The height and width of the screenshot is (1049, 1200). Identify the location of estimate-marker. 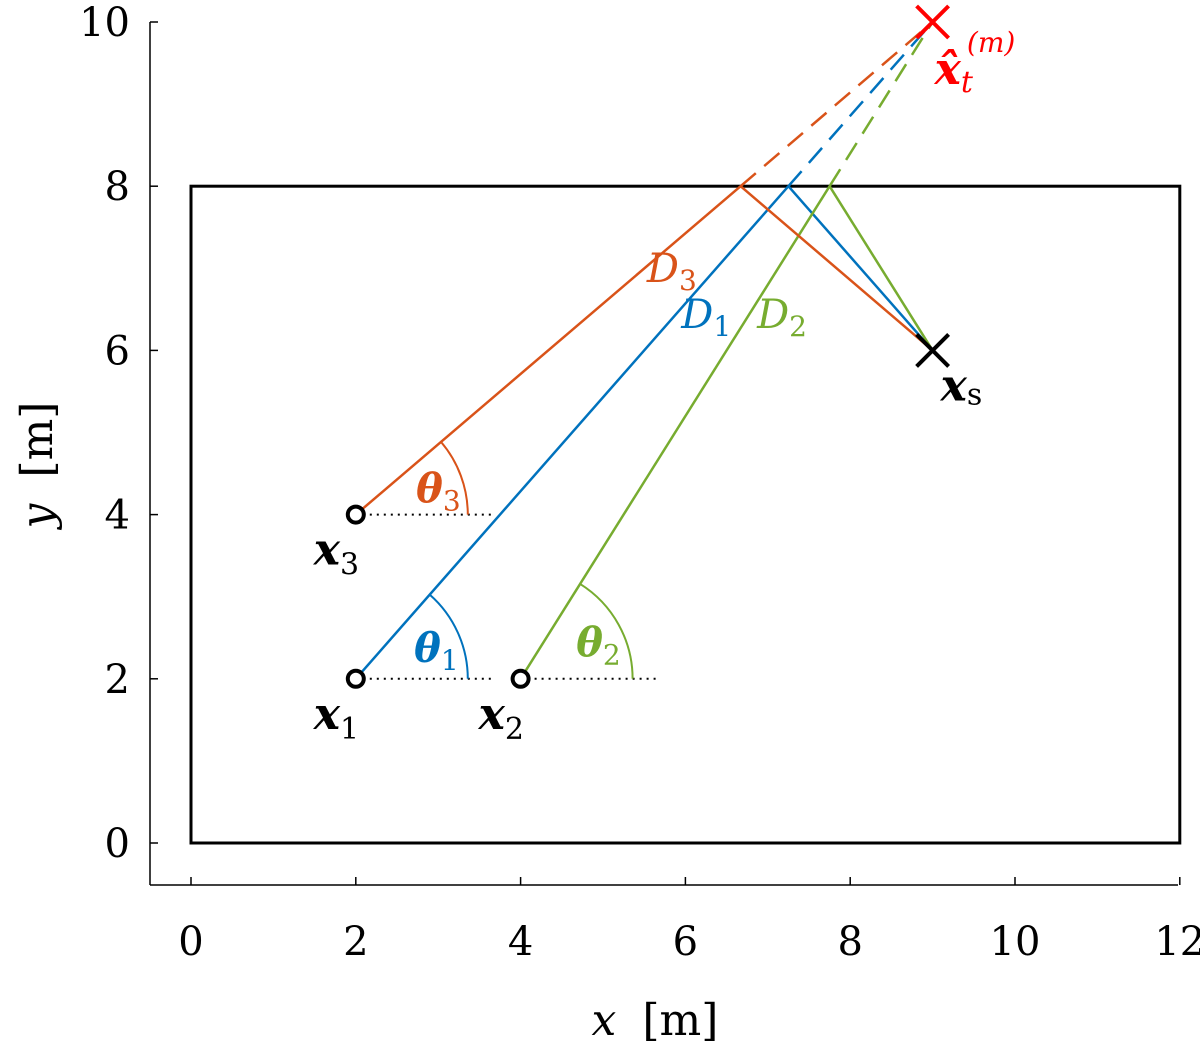
(933, 22).